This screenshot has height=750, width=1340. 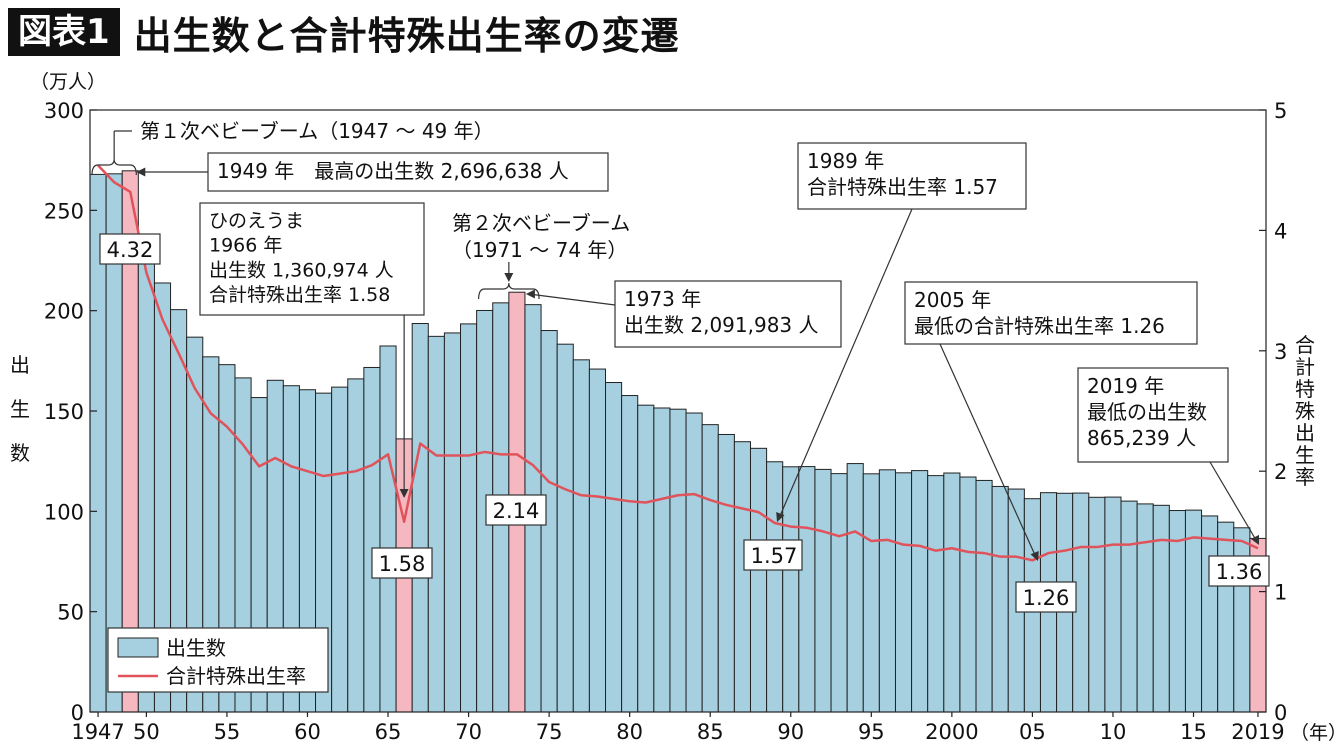 I want to click on rate-label-text: 1.26, so click(x=1046, y=598).